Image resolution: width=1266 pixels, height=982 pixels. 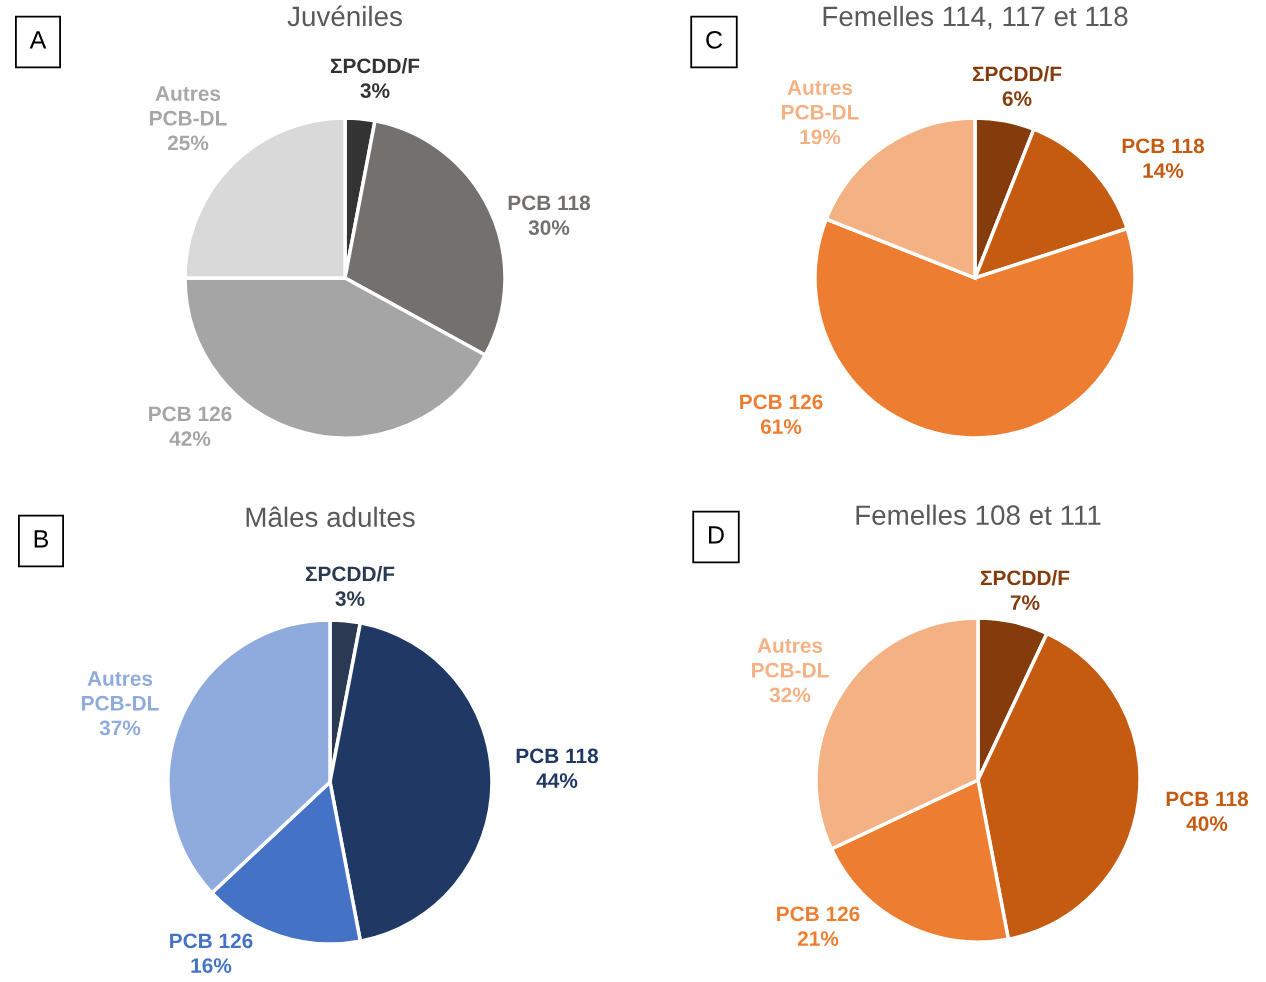 I want to click on data-label: 44%, so click(x=557, y=780).